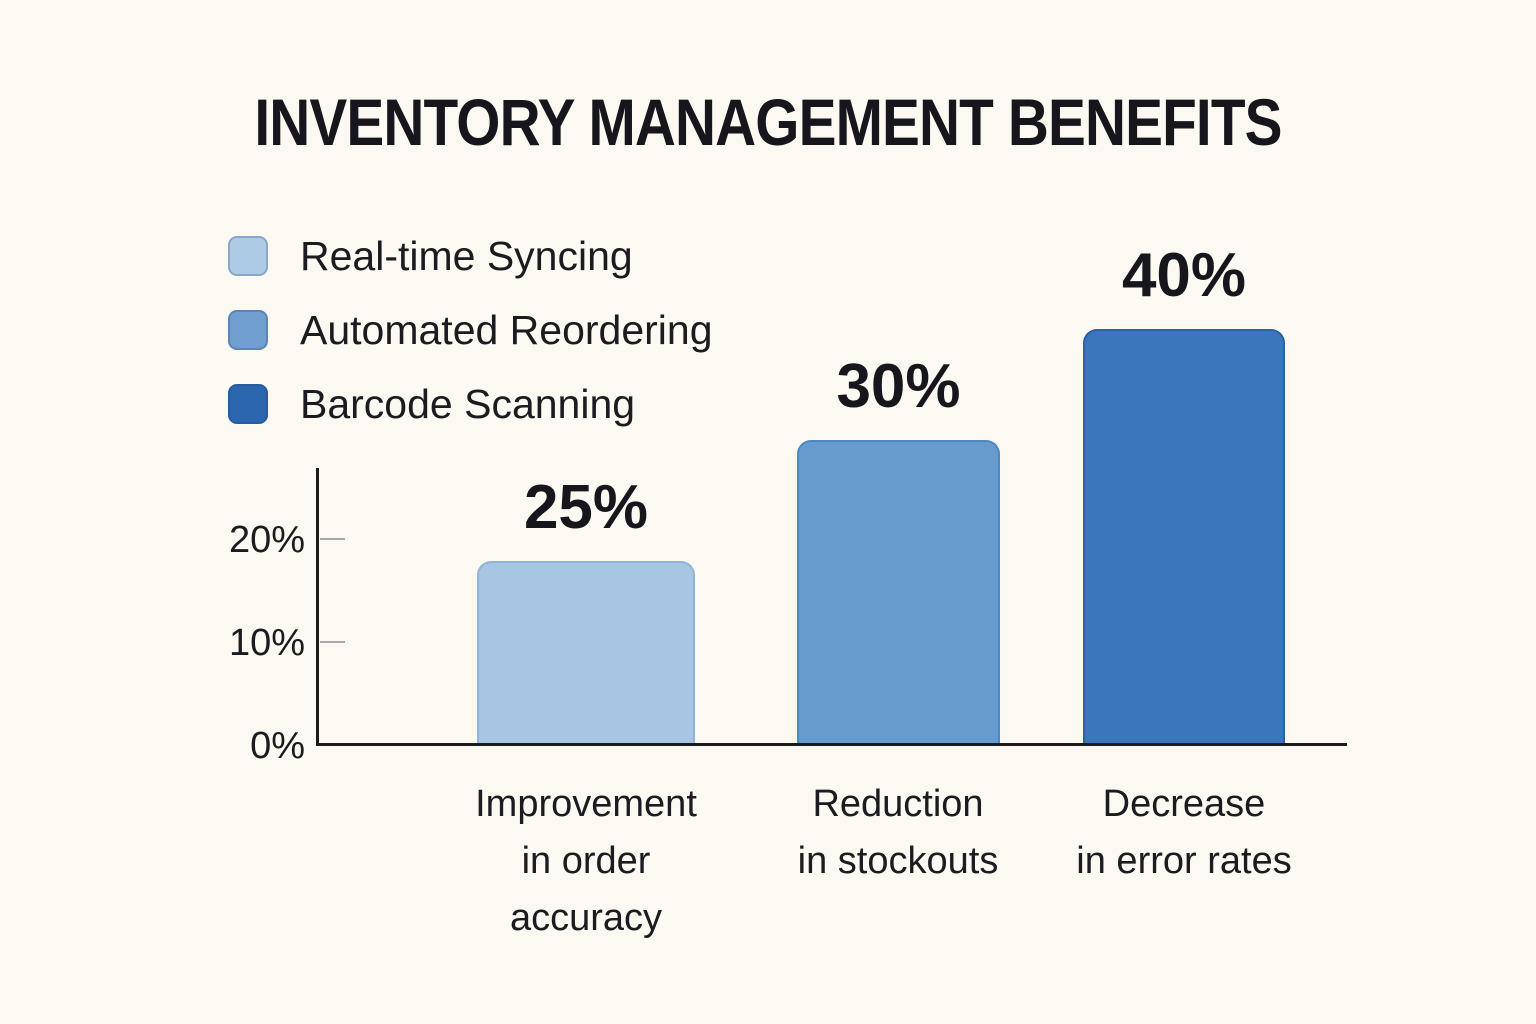 This screenshot has width=1536, height=1024. I want to click on x-axis-label-stockouts: Reduction in stockouts, so click(898, 832).